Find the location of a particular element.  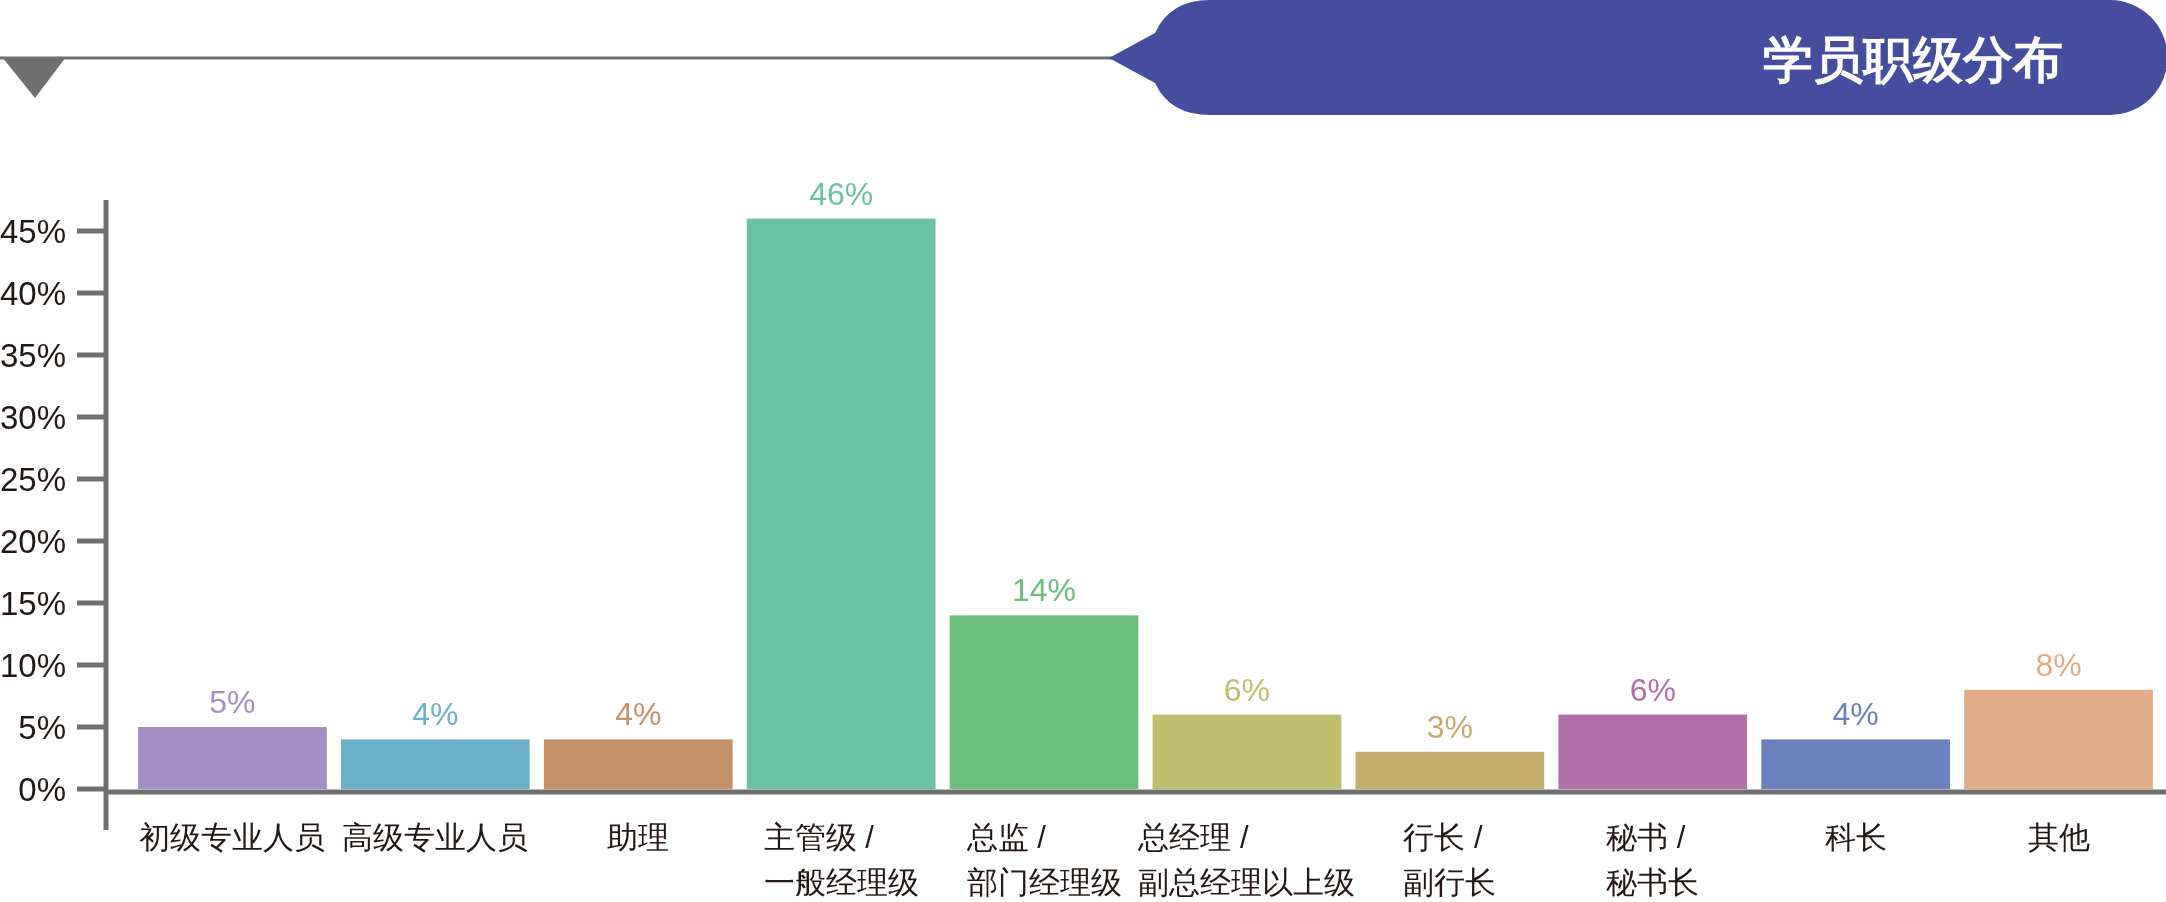

y-tick-label: 40% is located at coordinates (33, 293).